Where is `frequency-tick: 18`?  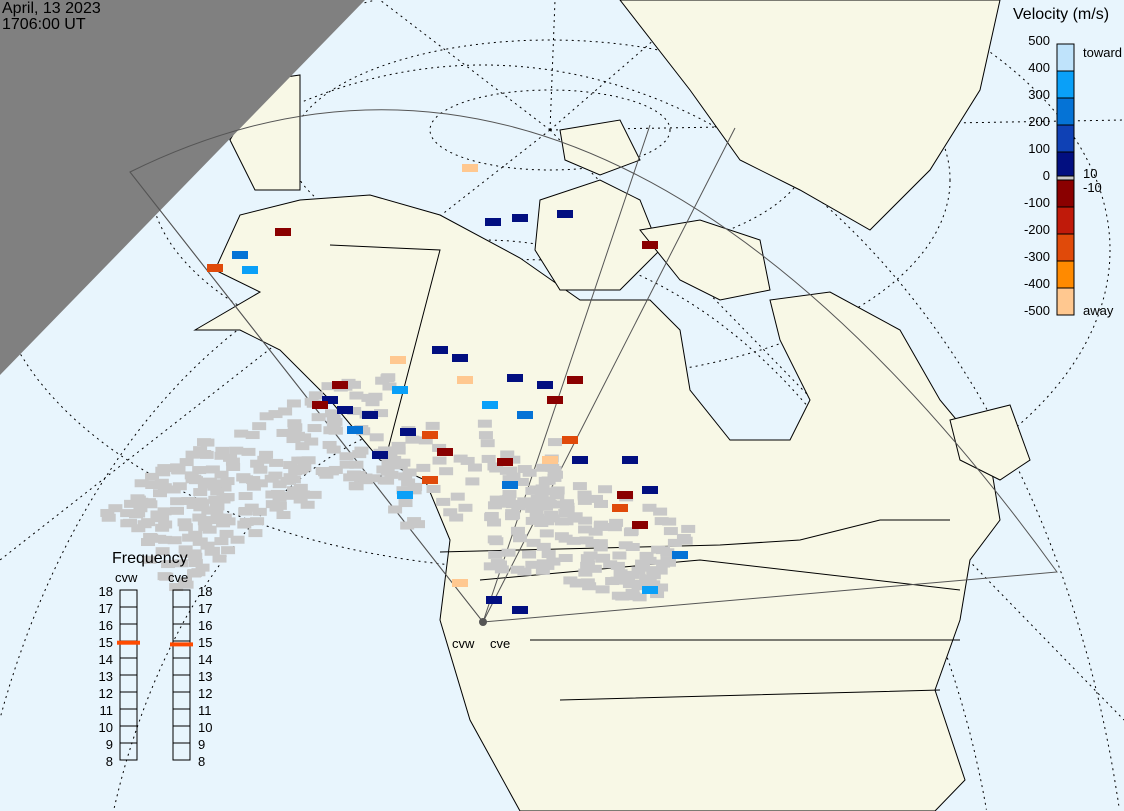
frequency-tick: 18 is located at coordinates (105, 591).